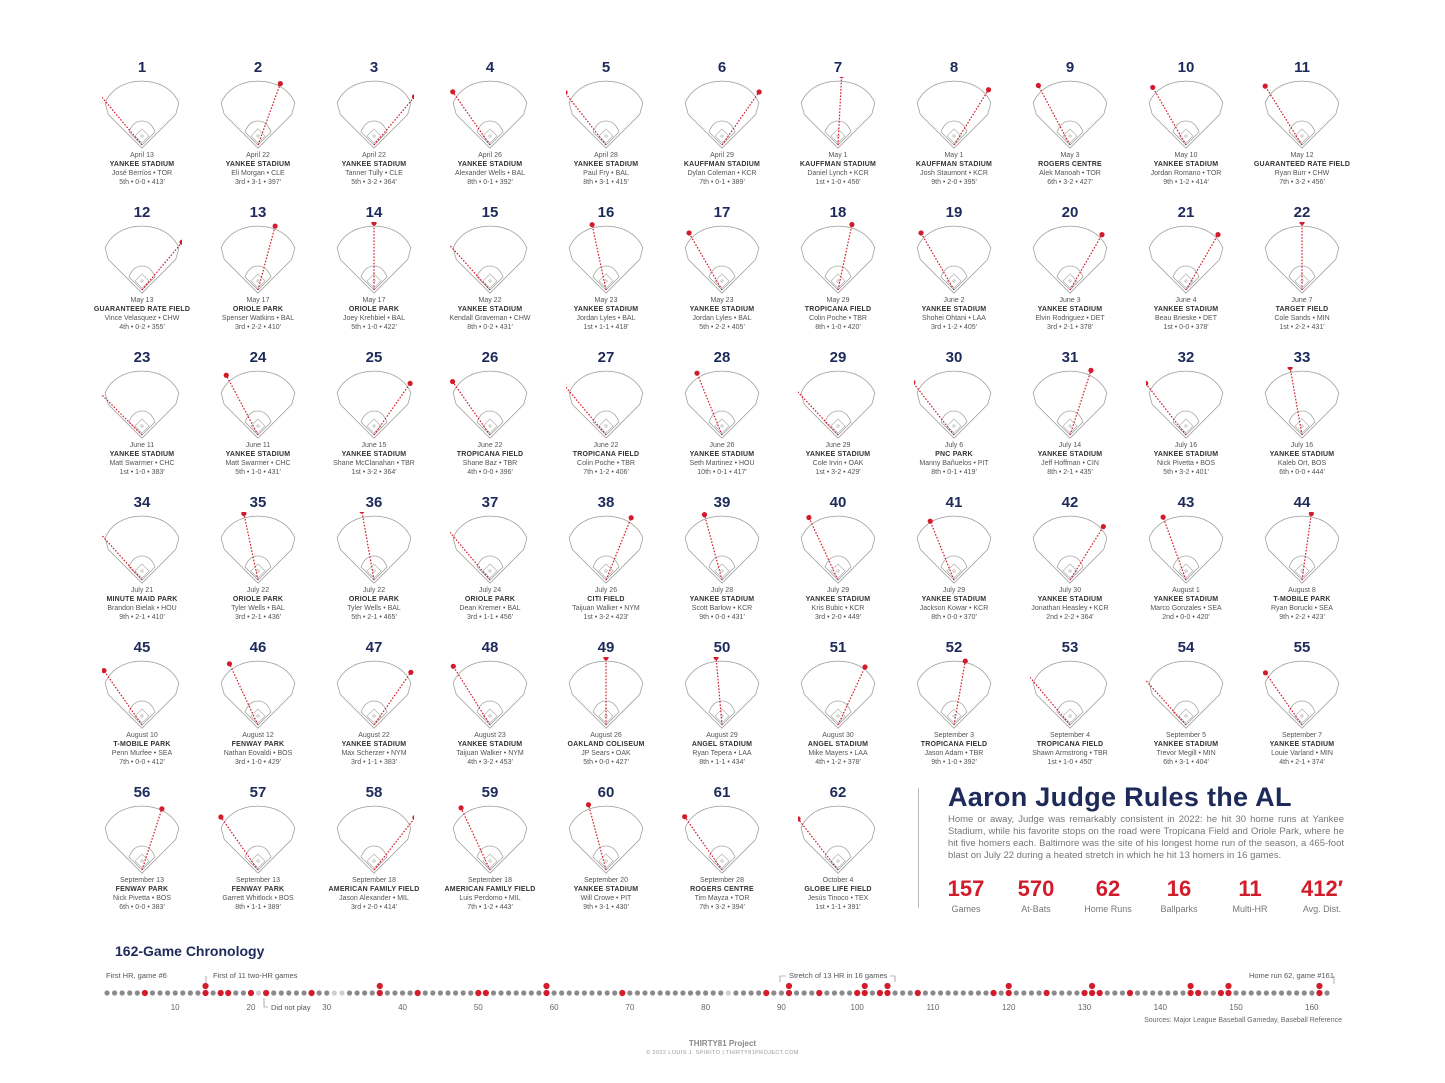 This screenshot has width=1445, height=1083. Describe the element at coordinates (374, 898) in the screenshot. I see `pitcher: Jason Alexander • MIL` at that location.